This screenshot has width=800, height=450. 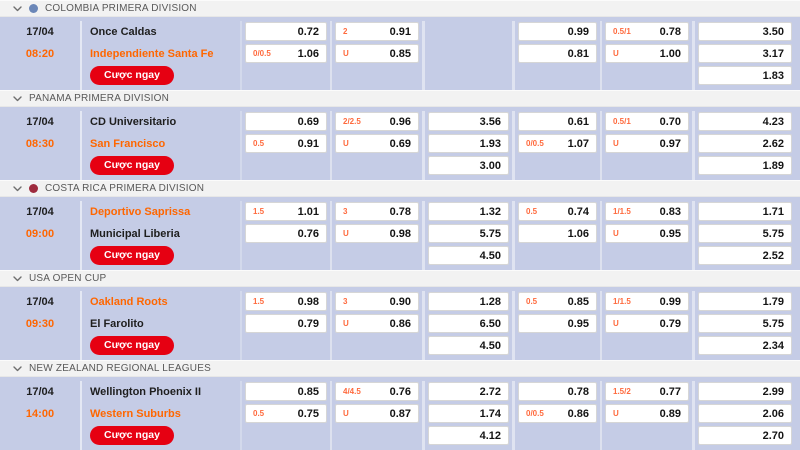 What do you see at coordinates (647, 53) in the screenshot?
I see `odds-box: U 1.00` at bounding box center [647, 53].